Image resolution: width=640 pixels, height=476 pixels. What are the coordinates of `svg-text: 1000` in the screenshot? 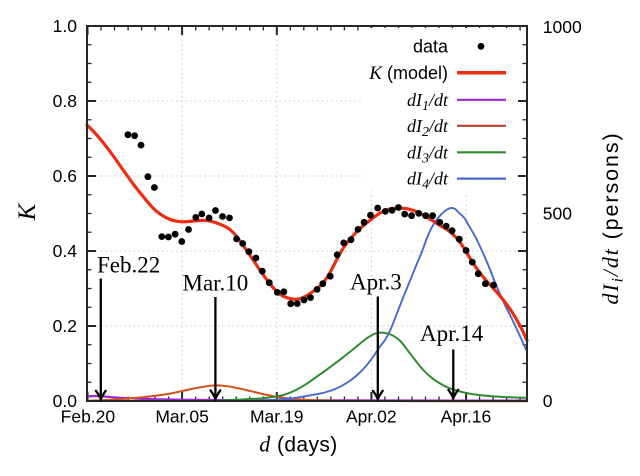 It's located at (562, 27).